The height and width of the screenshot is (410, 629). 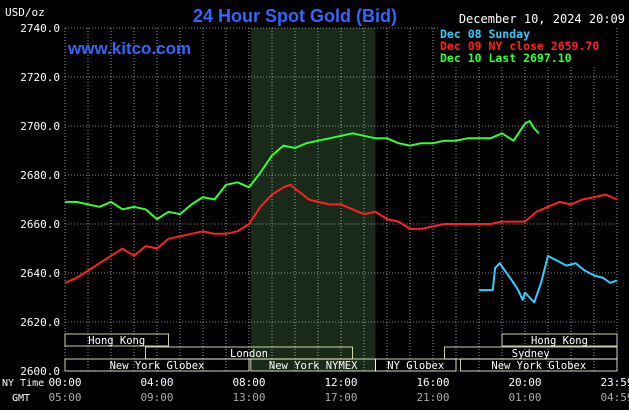 I want to click on session-label: NY Globex, so click(x=415, y=366).